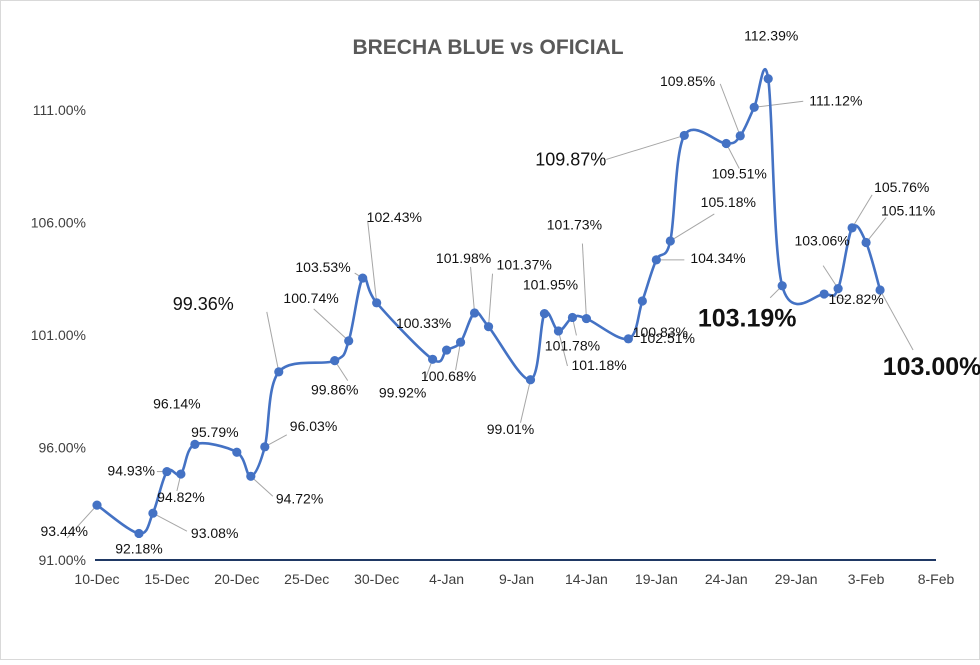 The image size is (980, 665). What do you see at coordinates (796, 579) in the screenshot?
I see `x-tick-label: 29-Jan` at bounding box center [796, 579].